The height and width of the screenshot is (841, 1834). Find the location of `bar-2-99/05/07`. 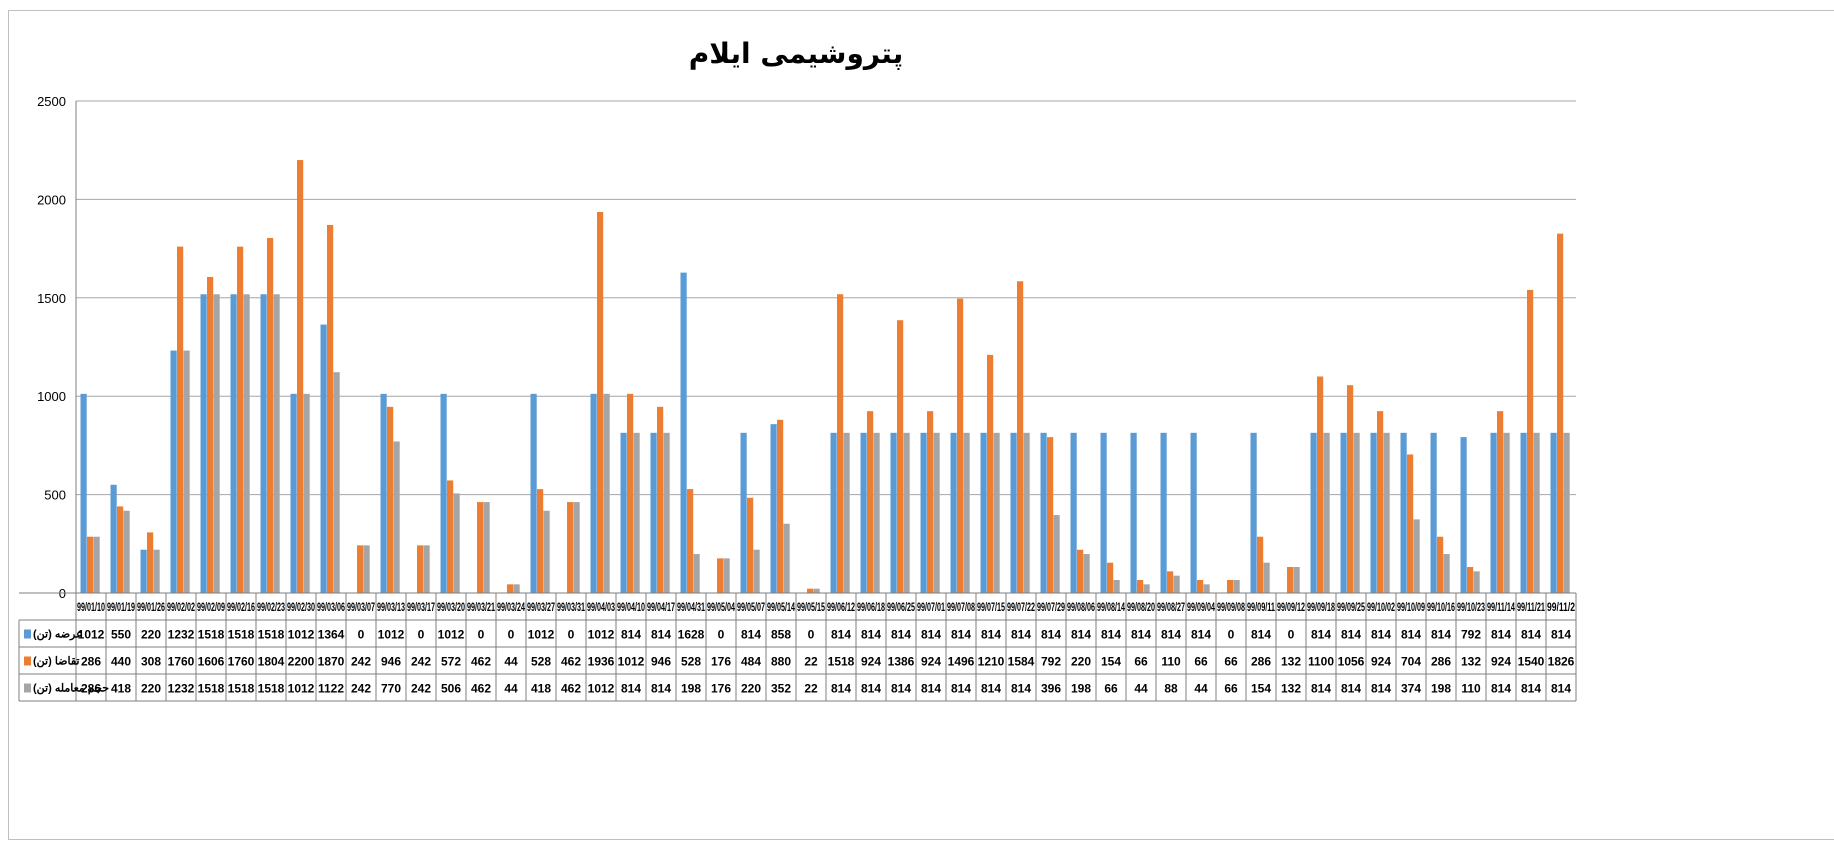

bar-2-99/05/07 is located at coordinates (750, 545).